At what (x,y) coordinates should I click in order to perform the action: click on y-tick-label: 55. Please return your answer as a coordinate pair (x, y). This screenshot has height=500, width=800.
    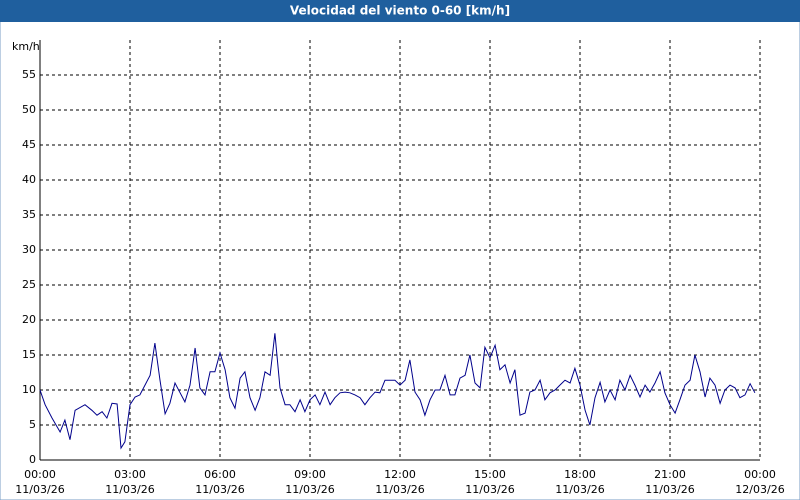
    Looking at the image, I should click on (29, 74).